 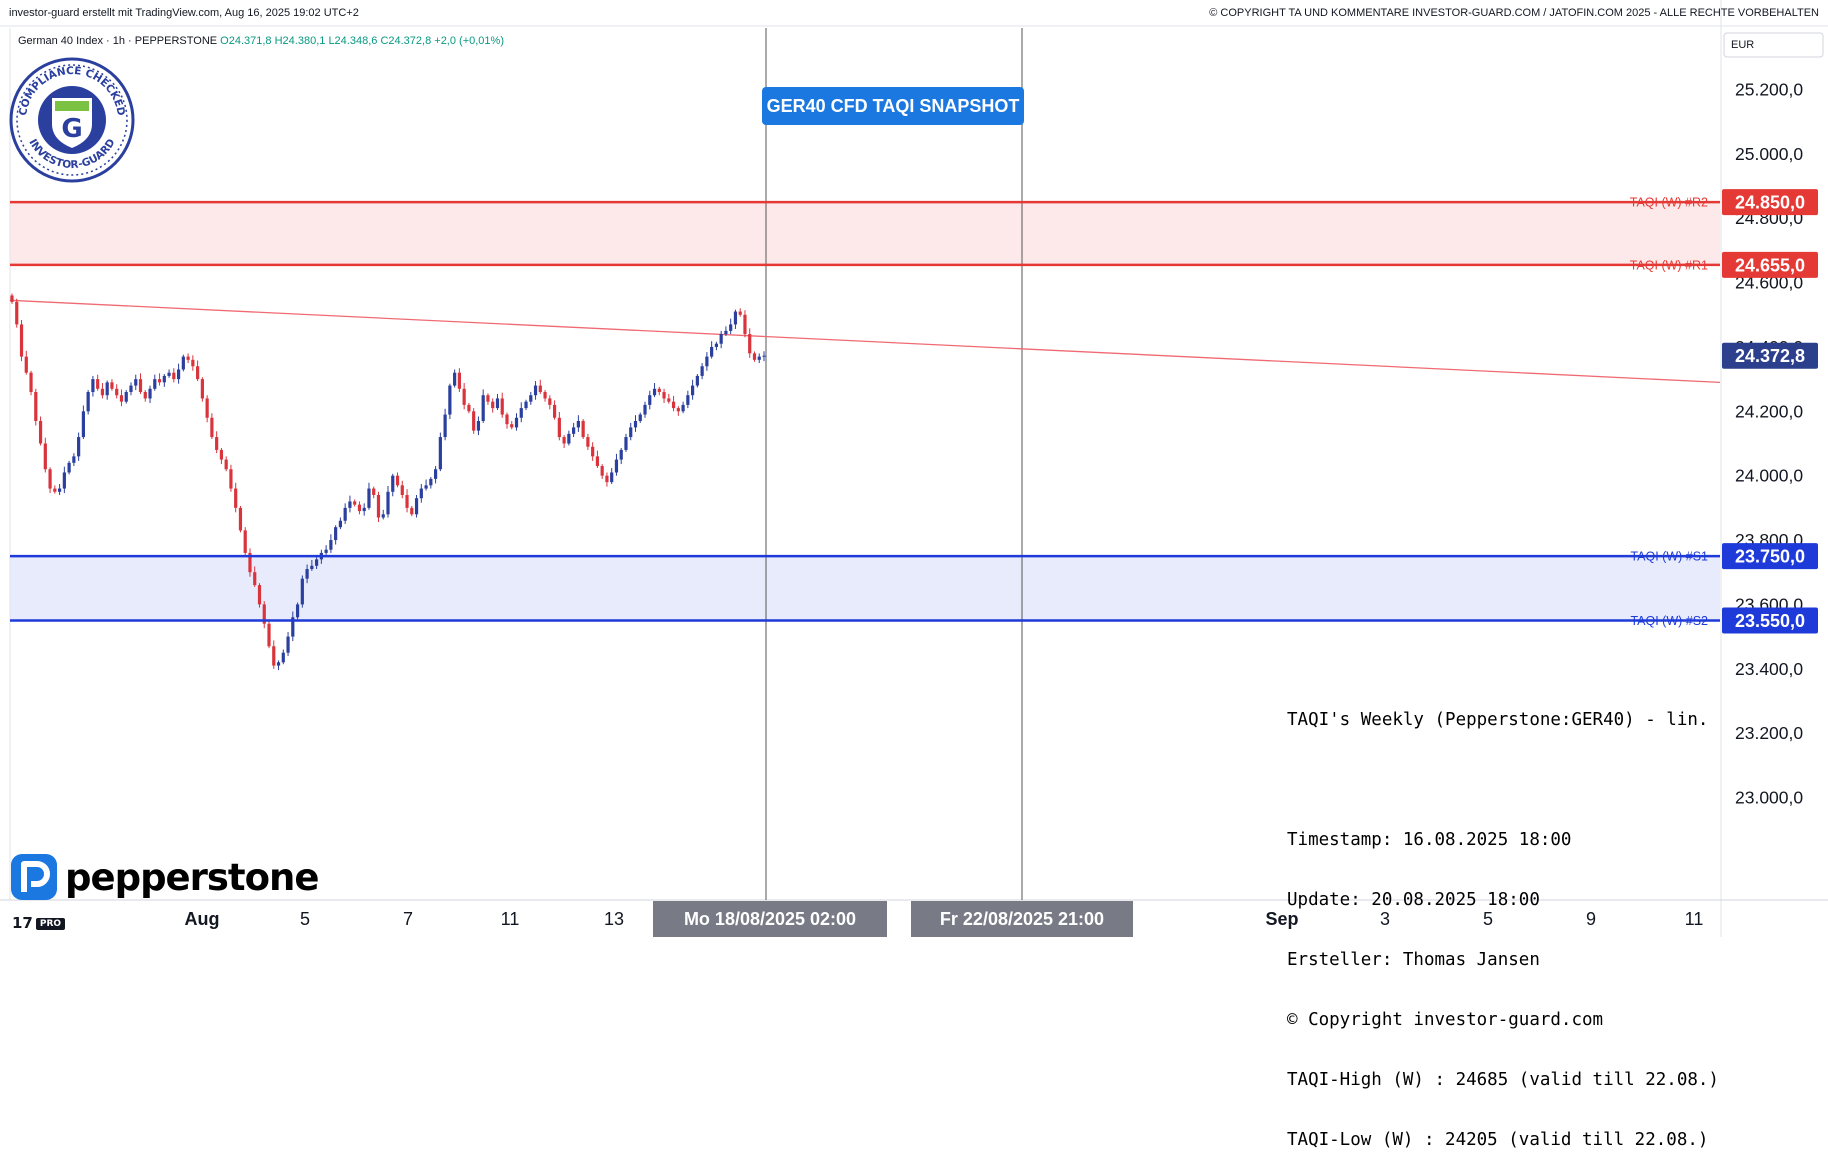 What do you see at coordinates (388, 482) in the screenshot?
I see `candles-layer` at bounding box center [388, 482].